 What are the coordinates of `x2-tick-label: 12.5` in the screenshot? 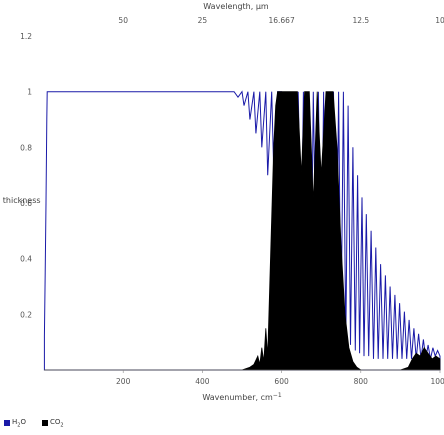 It's located at (360, 20).